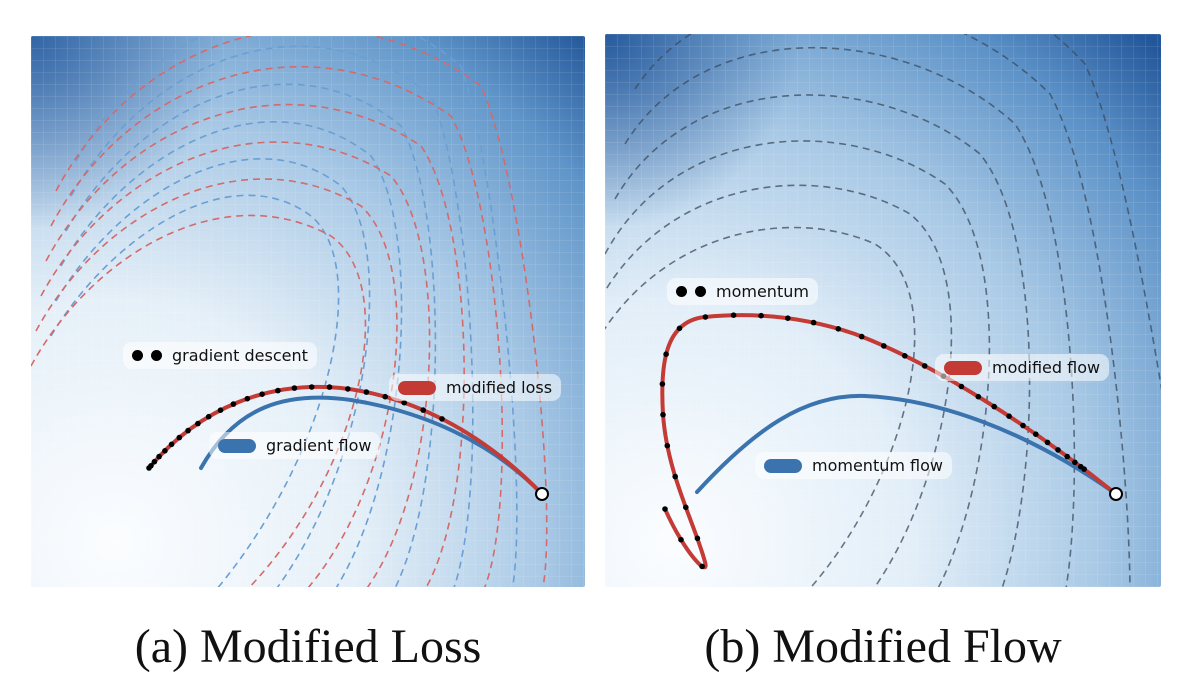  Describe the element at coordinates (883, 646) in the screenshot. I see `caption-panel-b: (b) Modified Flow` at that location.